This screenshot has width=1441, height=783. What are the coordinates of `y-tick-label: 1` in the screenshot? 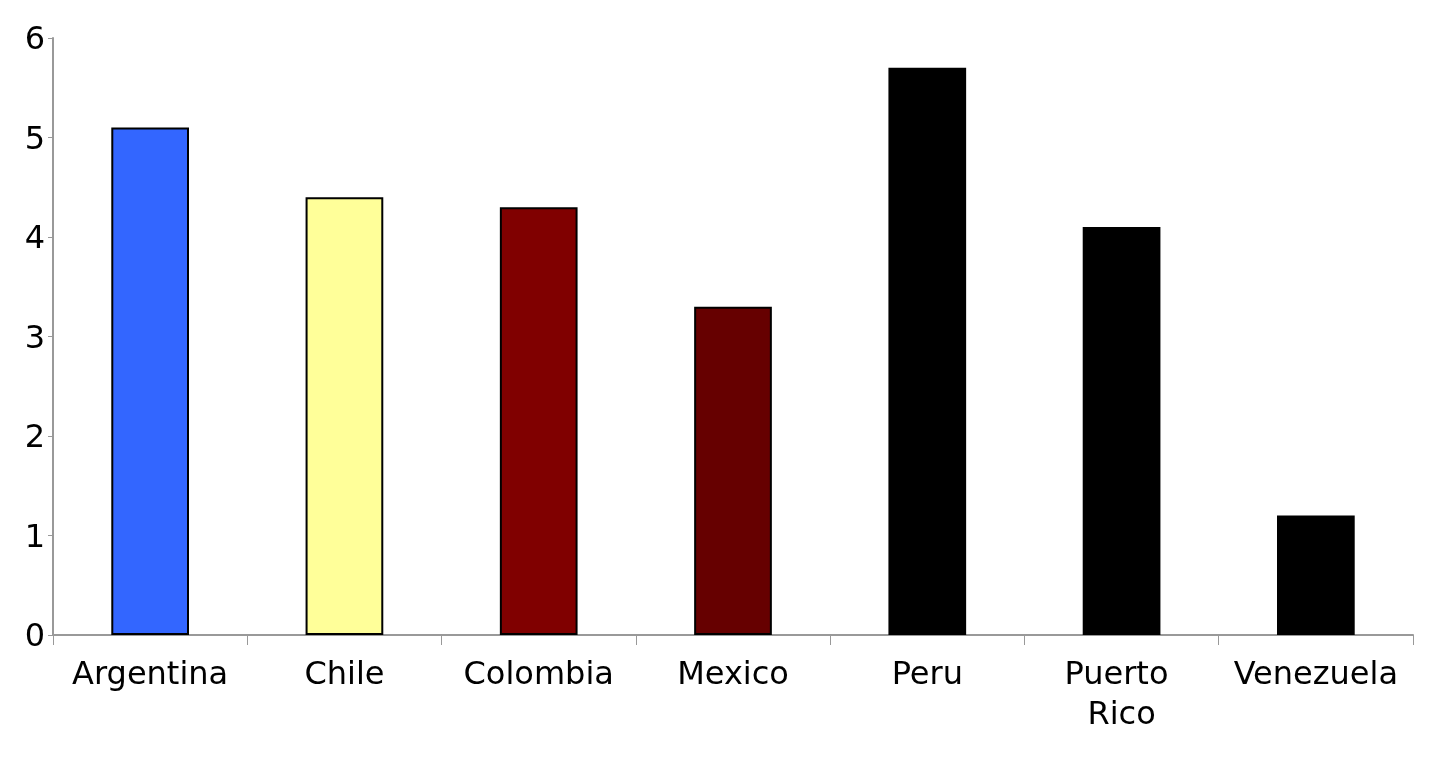 It's located at (34, 535).